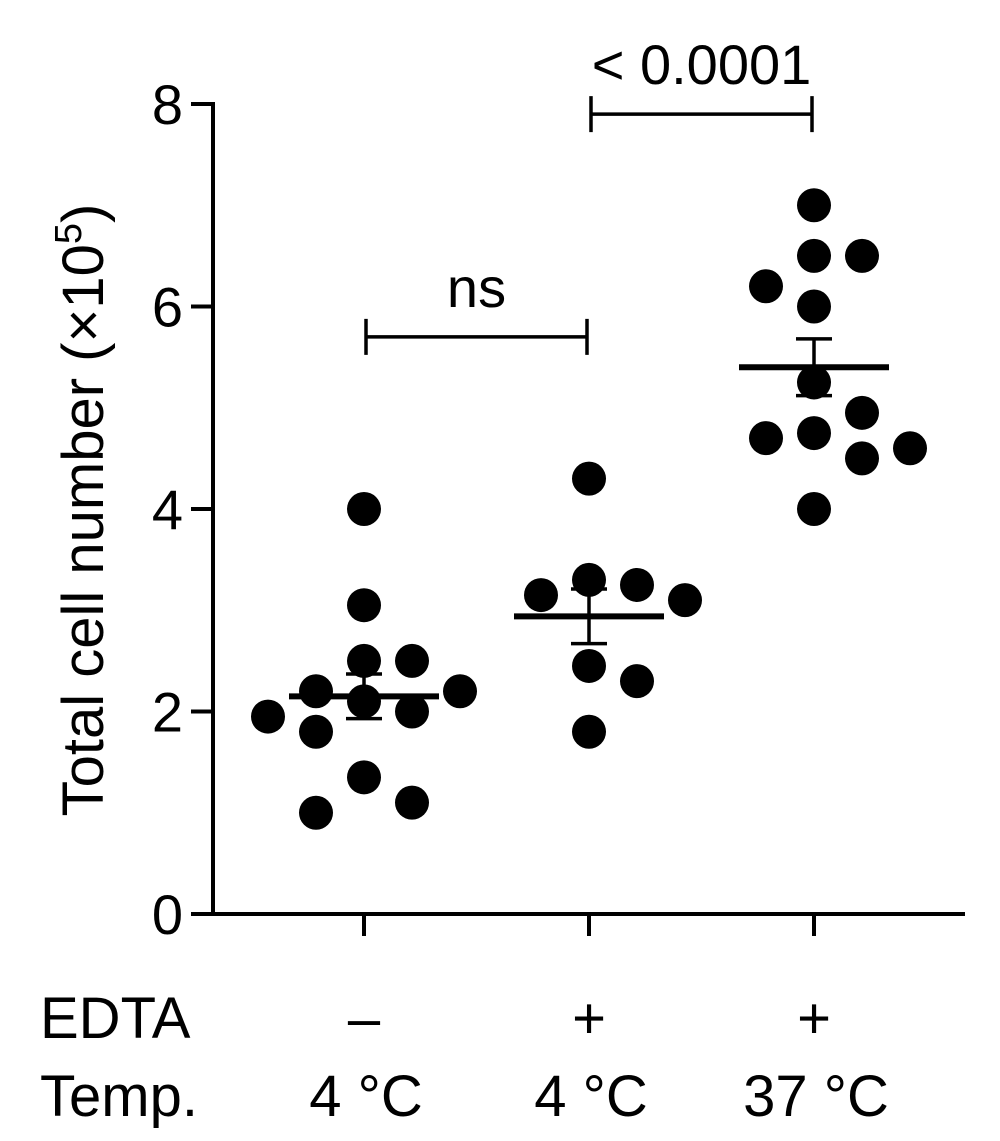  I want to click on edta-value-label: –, so click(364, 1018).